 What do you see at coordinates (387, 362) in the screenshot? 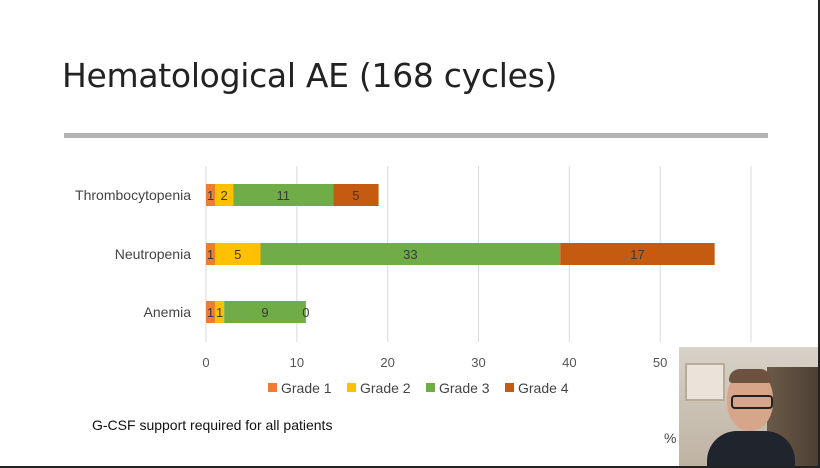
I see `x-tick-label: 20` at bounding box center [387, 362].